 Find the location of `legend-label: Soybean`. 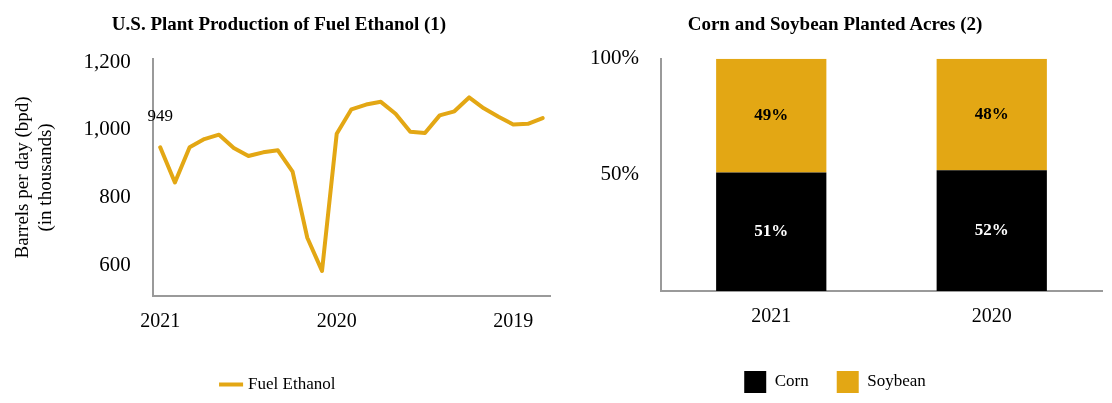

legend-label: Soybean is located at coordinates (897, 381).